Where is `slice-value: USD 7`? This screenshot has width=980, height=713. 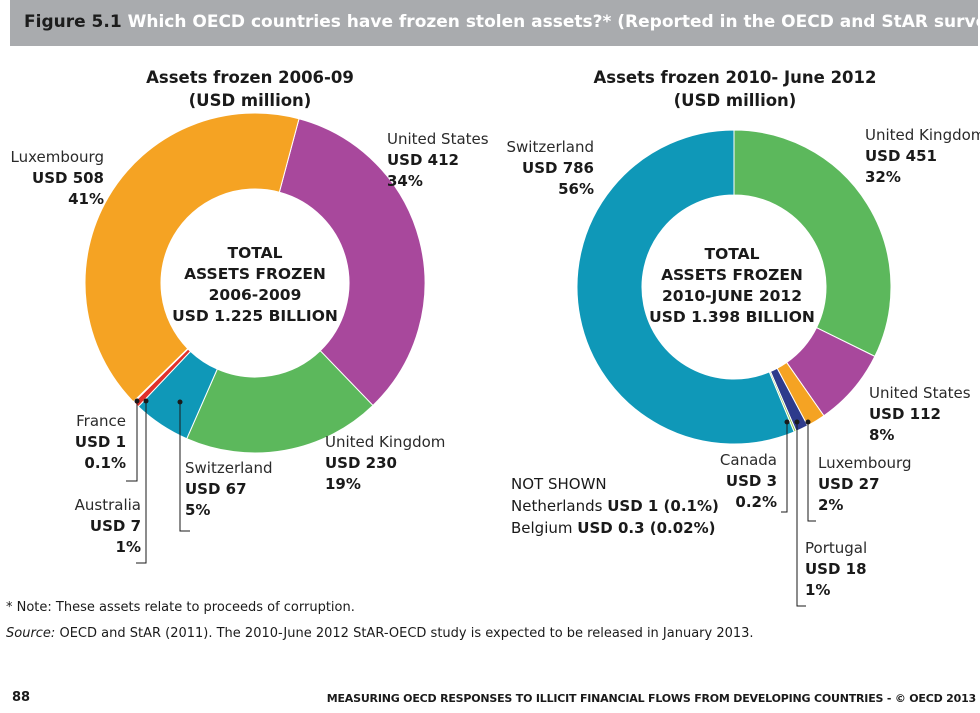
slice-value: USD 7 is located at coordinates (115, 526).